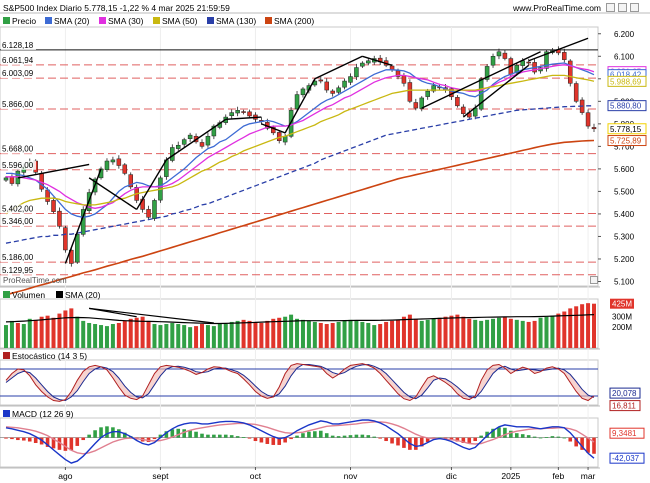 Image resolution: width=650 pixels, height=483 pixels. What do you see at coordinates (18, 45) in the screenshot?
I see `level-label: 6.128,18` at bounding box center [18, 45].